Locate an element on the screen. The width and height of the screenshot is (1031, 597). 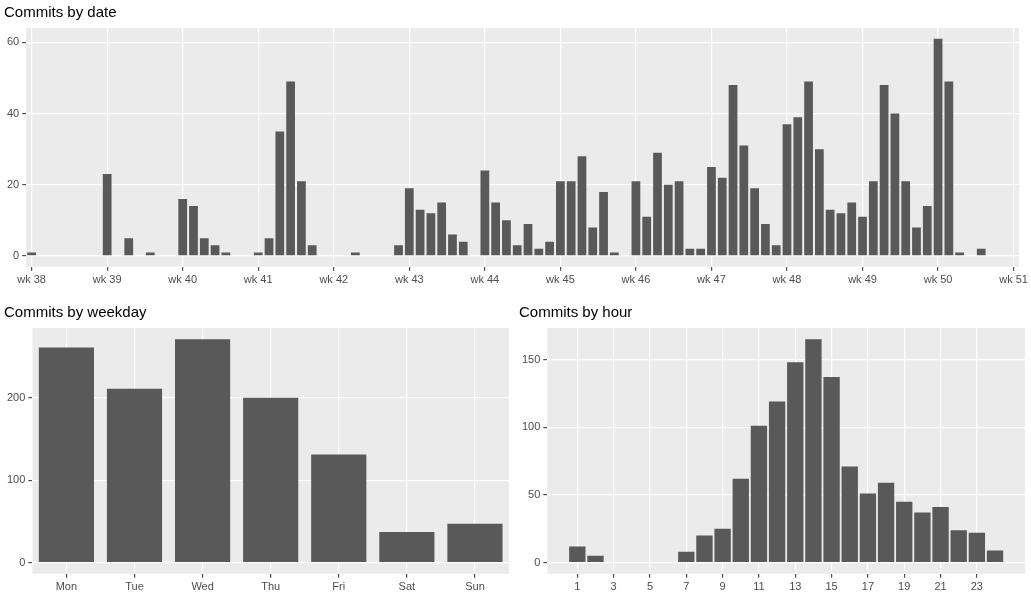
x-tick-label: wk 45 is located at coordinates (560, 279).